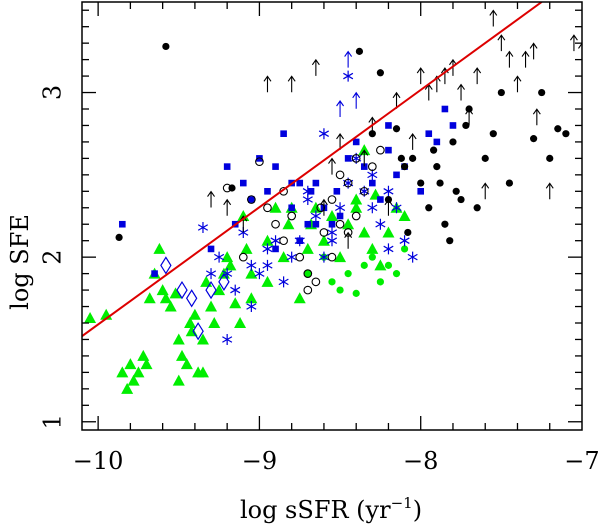  I want to click on y-tick-label: 1, so click(53, 421).